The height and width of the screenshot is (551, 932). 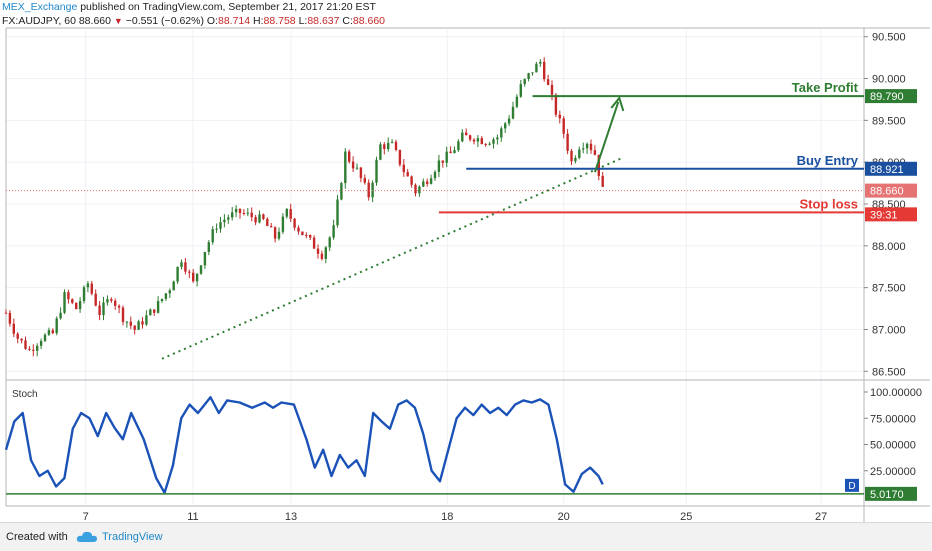 I want to click on buy-entry-price-tag: 88.921, so click(x=887, y=170).